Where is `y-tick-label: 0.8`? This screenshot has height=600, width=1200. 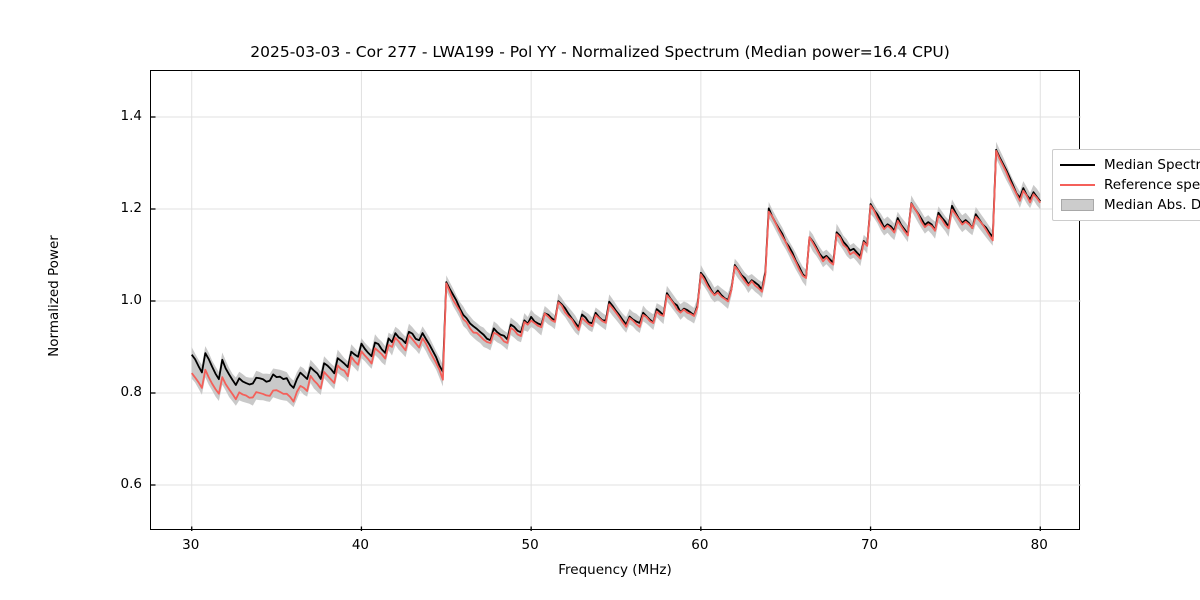 y-tick-label: 0.8 is located at coordinates (131, 392).